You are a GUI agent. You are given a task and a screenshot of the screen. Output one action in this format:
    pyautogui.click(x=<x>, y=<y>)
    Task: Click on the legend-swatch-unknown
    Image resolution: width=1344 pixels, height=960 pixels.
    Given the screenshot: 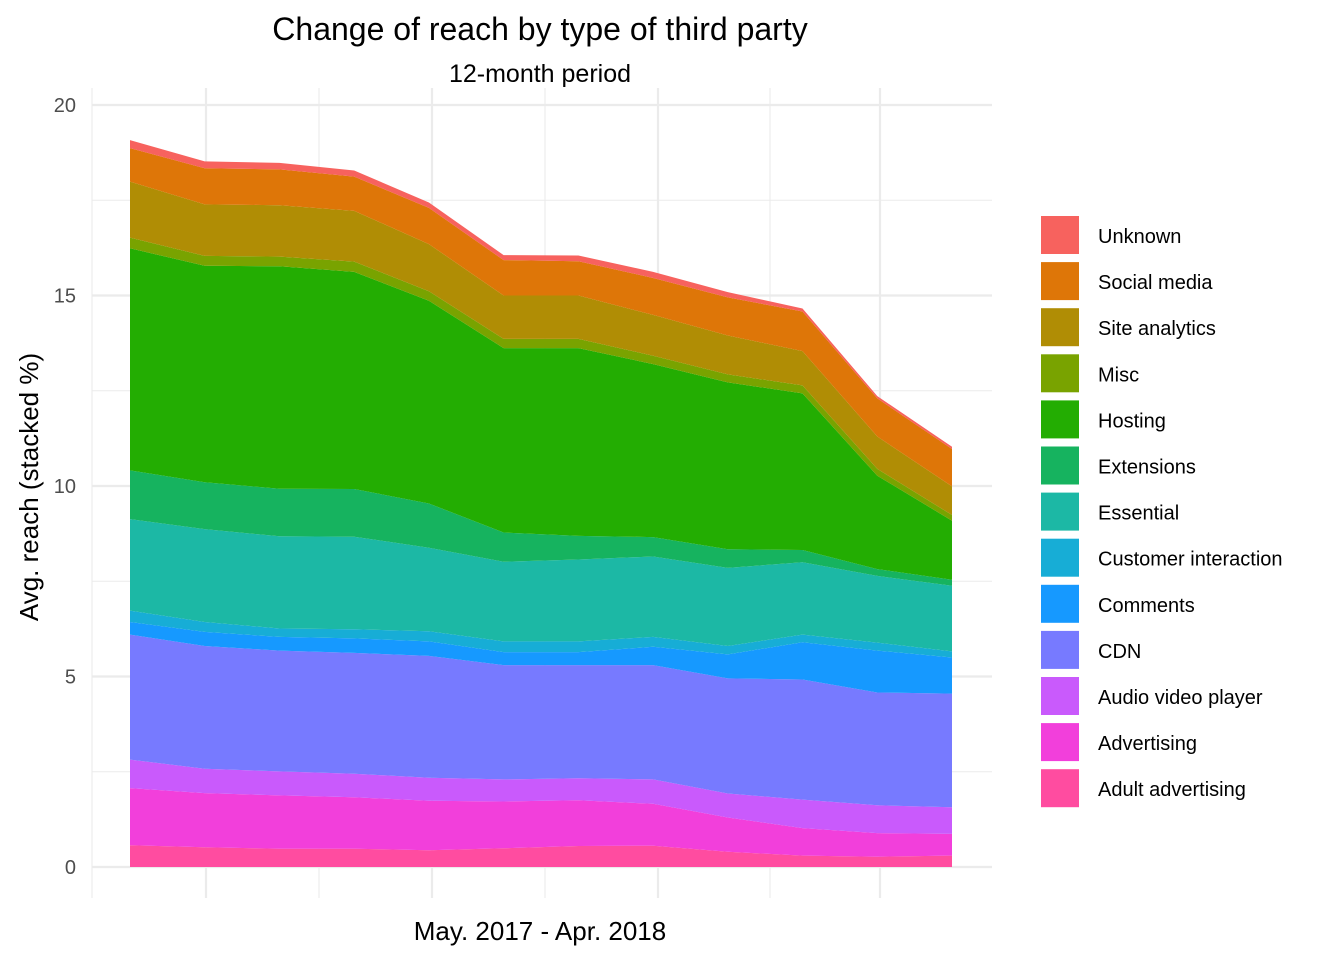 What is the action you would take?
    pyautogui.click(x=1060, y=235)
    